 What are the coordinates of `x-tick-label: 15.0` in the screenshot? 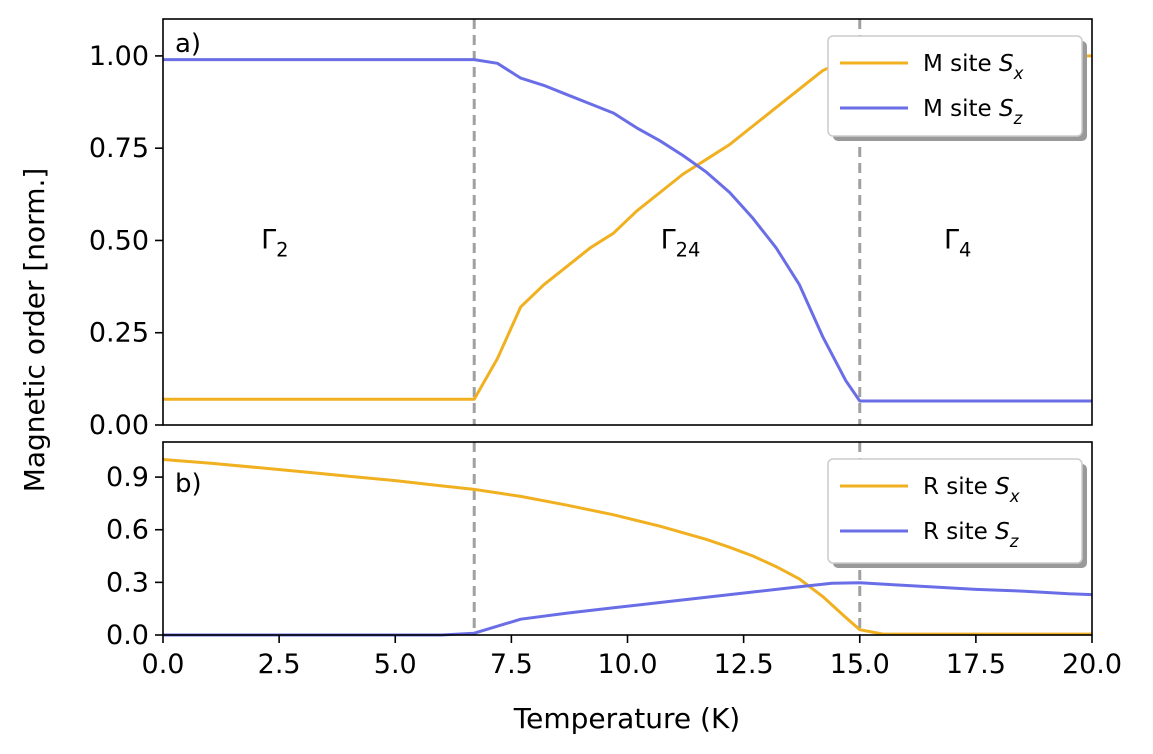 It's located at (860, 664).